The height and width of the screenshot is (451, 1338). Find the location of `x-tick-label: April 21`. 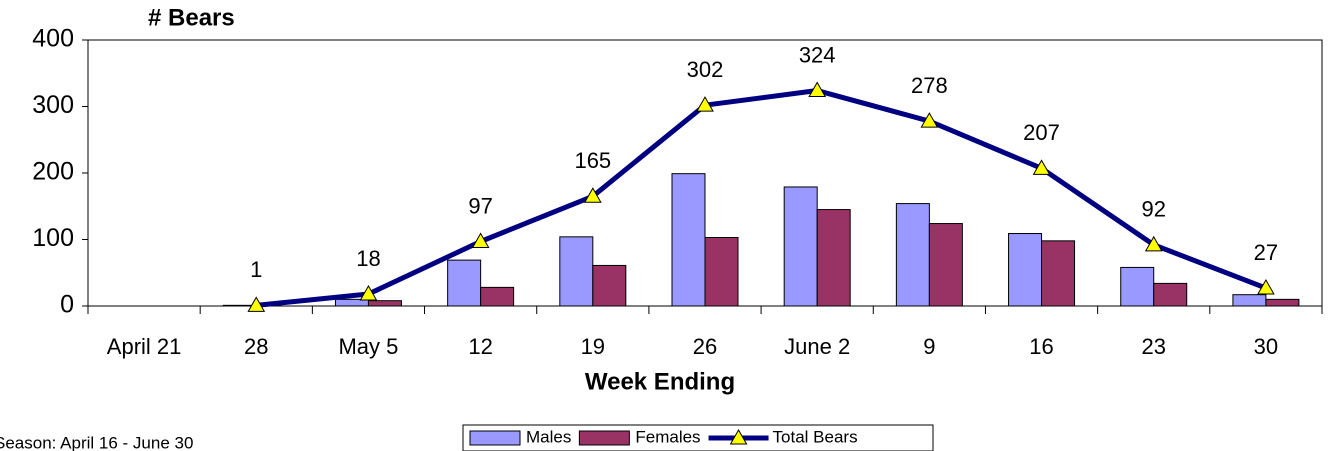

x-tick-label: April 21 is located at coordinates (144, 346).